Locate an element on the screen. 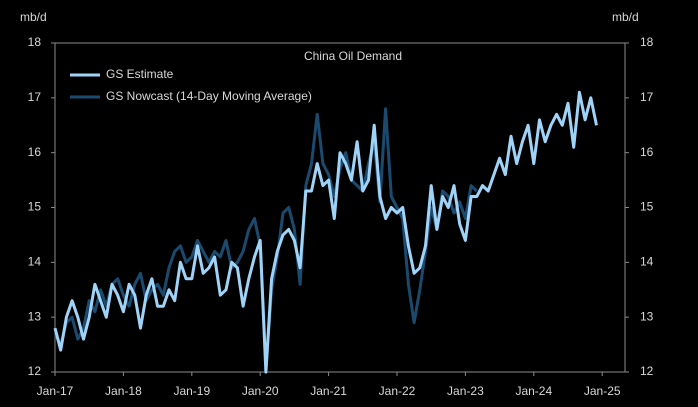 This screenshot has width=698, height=407. legend-label: GS Nowcast (14-Day Moving Average) is located at coordinates (209, 96).